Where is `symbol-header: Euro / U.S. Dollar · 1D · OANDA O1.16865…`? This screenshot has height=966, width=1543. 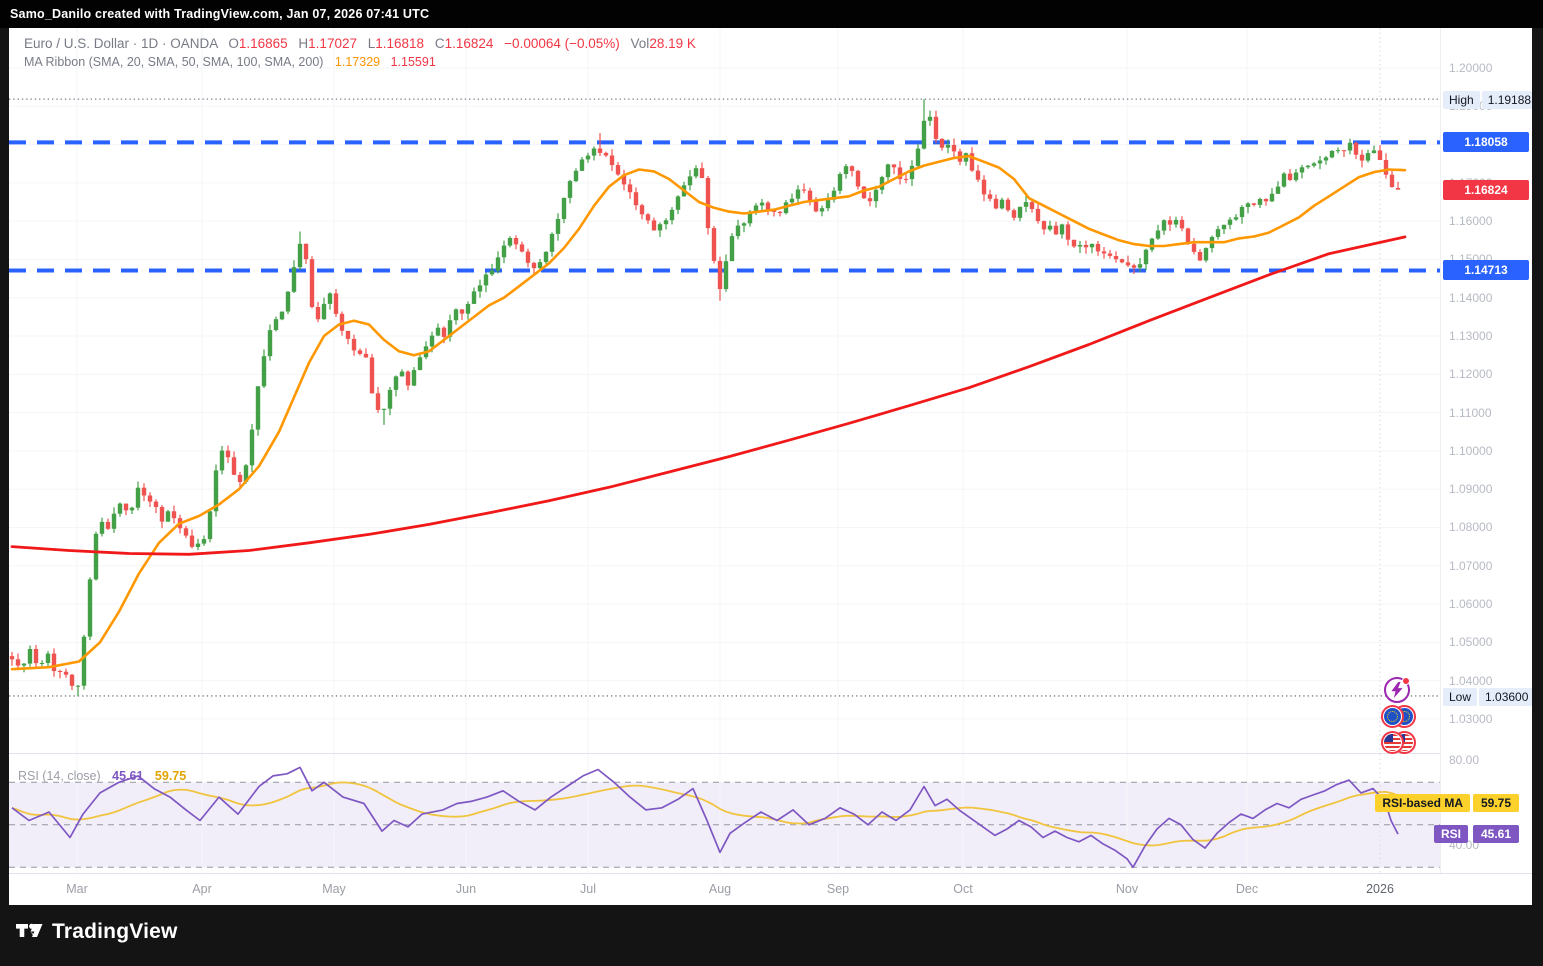 symbol-header: Euro / U.S. Dollar · 1D · OANDA O1.16865… is located at coordinates (360, 43).